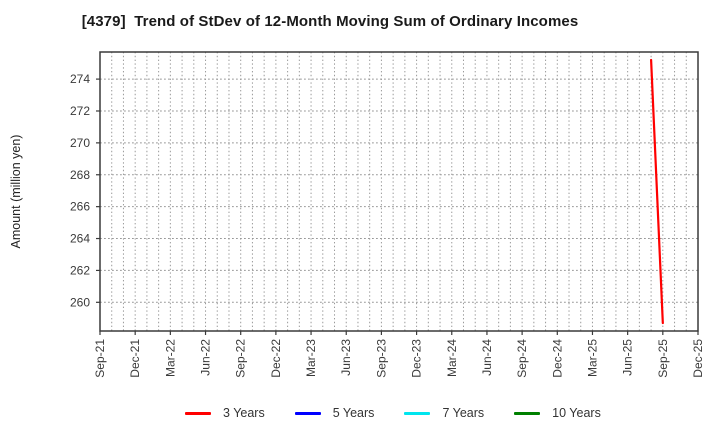  I want to click on y-tick-label: 274, so click(80, 79).